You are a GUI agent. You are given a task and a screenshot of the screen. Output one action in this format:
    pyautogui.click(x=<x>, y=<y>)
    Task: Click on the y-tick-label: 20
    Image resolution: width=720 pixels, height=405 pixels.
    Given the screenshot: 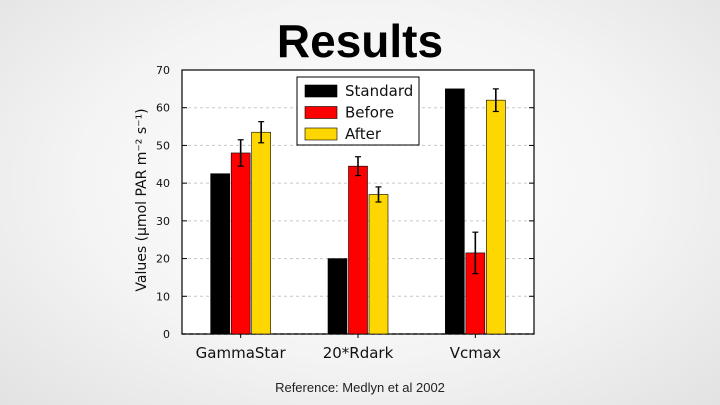 What is the action you would take?
    pyautogui.click(x=163, y=259)
    